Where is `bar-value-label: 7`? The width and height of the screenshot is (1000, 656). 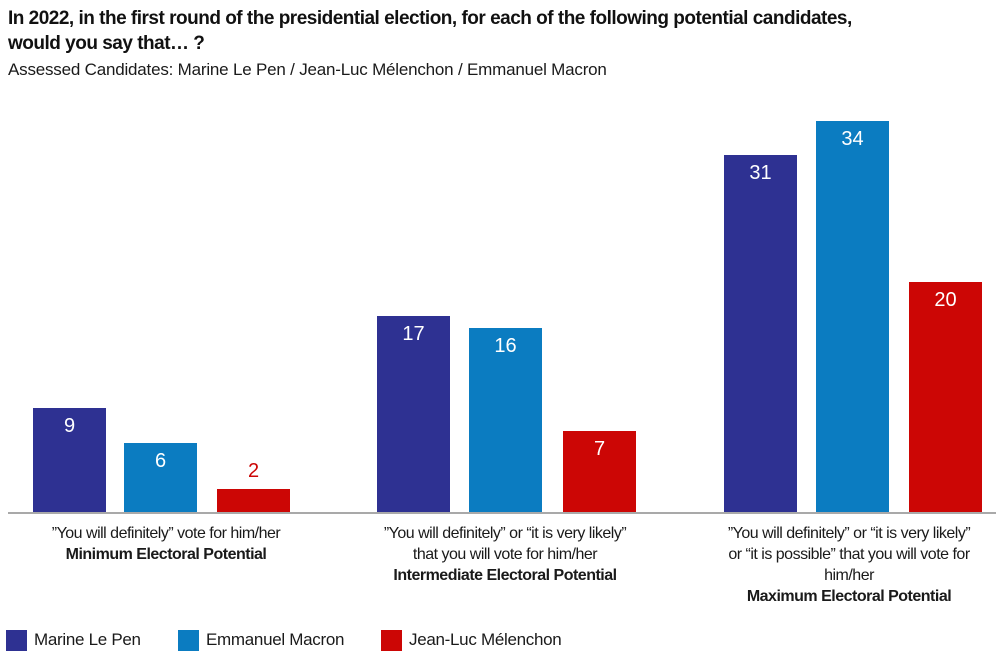
bar-value-label: 7 is located at coordinates (599, 449).